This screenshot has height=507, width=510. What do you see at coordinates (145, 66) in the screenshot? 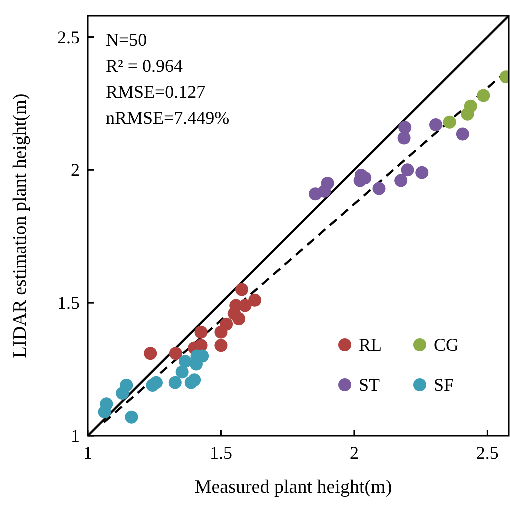
I see `annotation: R² = 0.964` at bounding box center [145, 66].